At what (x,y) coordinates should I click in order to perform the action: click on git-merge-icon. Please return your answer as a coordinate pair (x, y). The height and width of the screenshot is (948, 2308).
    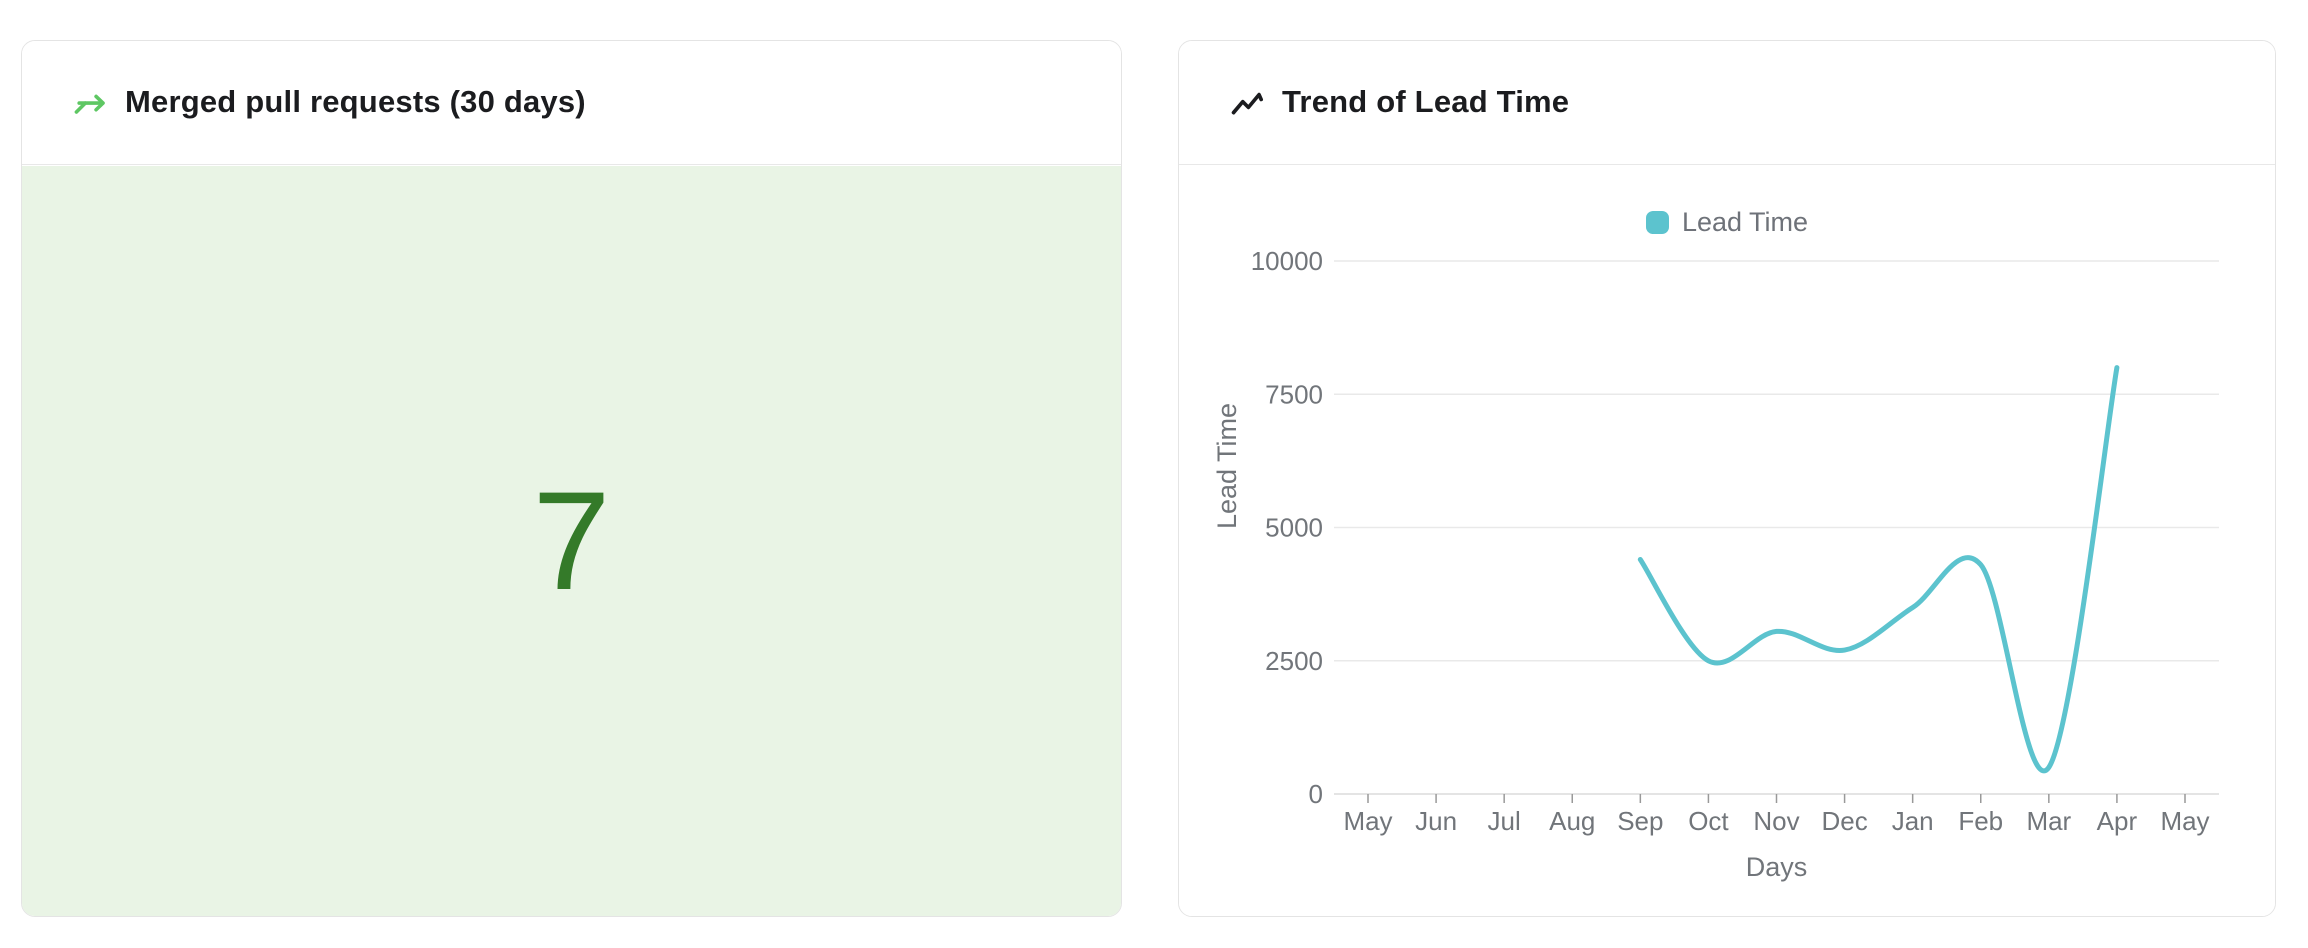
    Looking at the image, I should click on (90, 102).